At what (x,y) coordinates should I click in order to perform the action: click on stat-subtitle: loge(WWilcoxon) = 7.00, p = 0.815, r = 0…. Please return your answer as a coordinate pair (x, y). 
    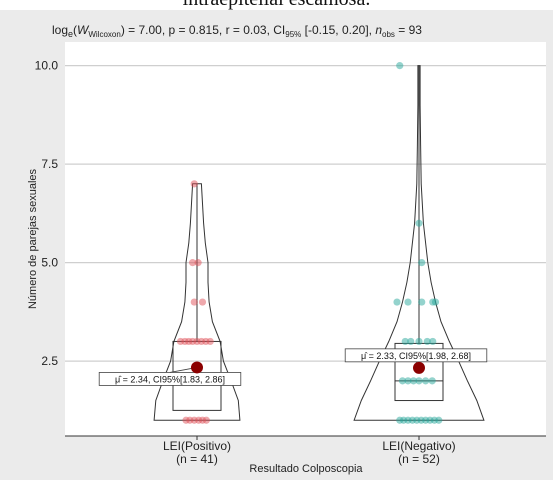
    Looking at the image, I should click on (237, 31).